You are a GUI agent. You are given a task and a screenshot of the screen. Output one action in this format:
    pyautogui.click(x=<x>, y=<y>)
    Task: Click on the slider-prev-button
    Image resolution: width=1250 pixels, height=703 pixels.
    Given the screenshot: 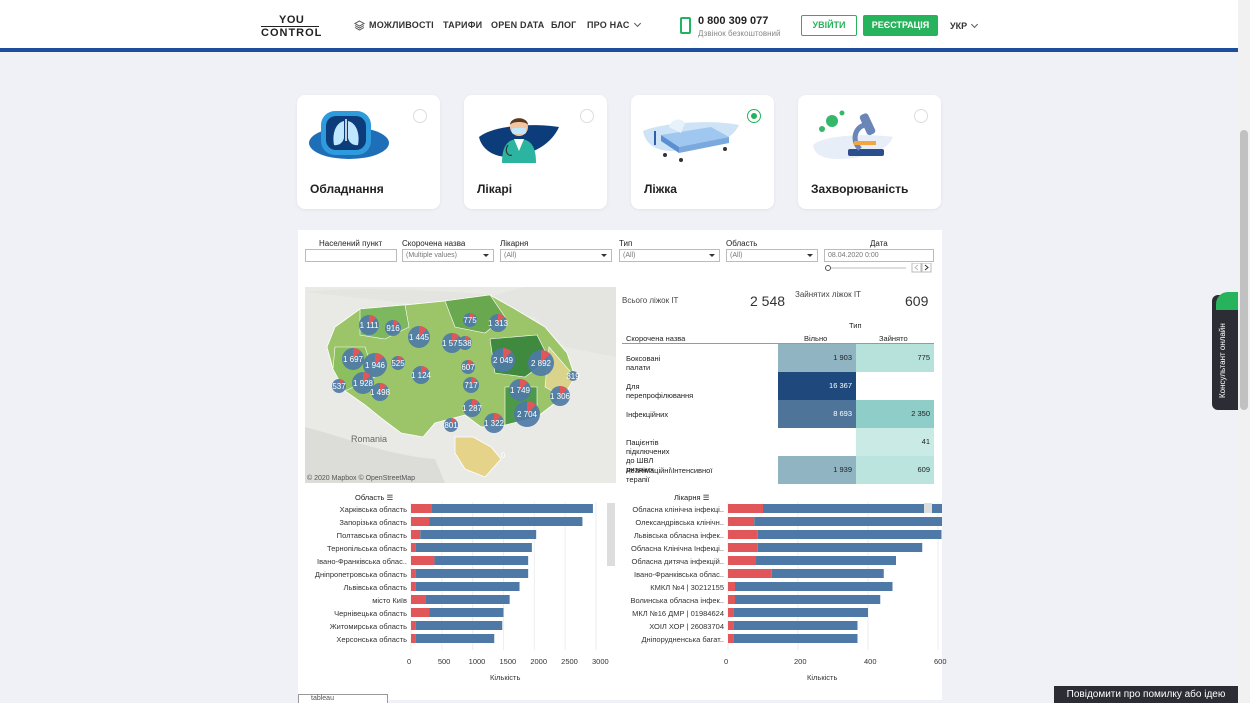 What is the action you would take?
    pyautogui.click(x=916, y=268)
    